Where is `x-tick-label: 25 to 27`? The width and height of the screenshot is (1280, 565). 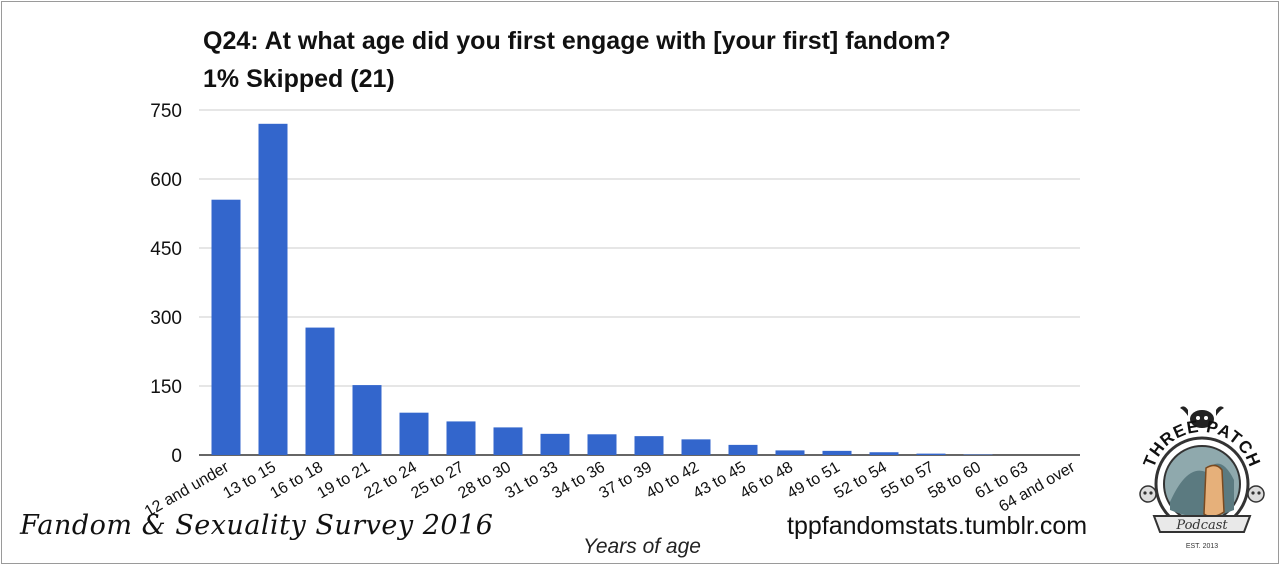
x-tick-label: 25 to 27 is located at coordinates (437, 481).